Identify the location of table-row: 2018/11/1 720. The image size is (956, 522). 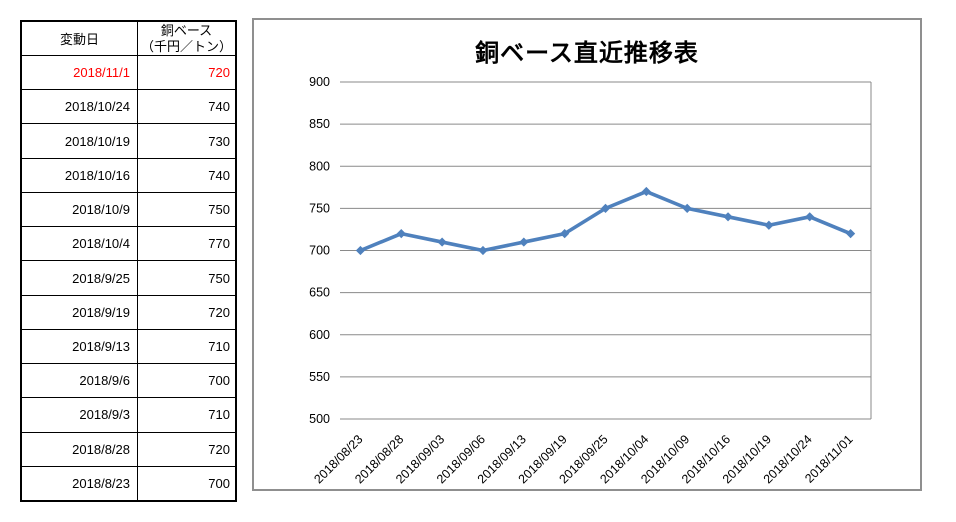
(128, 72).